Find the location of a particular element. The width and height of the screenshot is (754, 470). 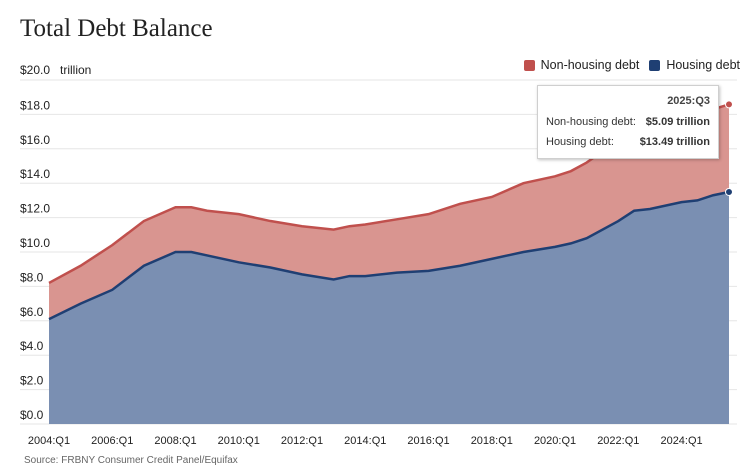

y-tick-label: $8.0 is located at coordinates (32, 277).